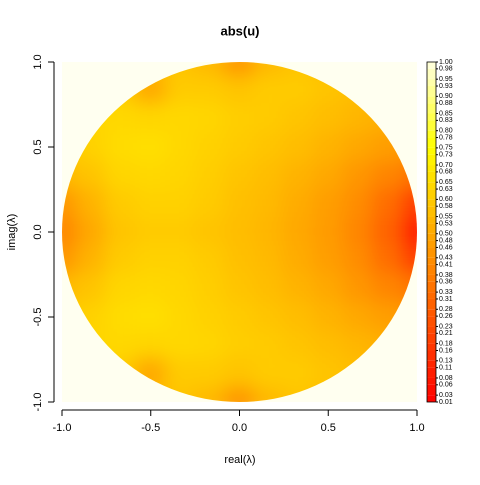  Describe the element at coordinates (38, 231) in the screenshot. I see `y-tick-label: 0.0` at that location.